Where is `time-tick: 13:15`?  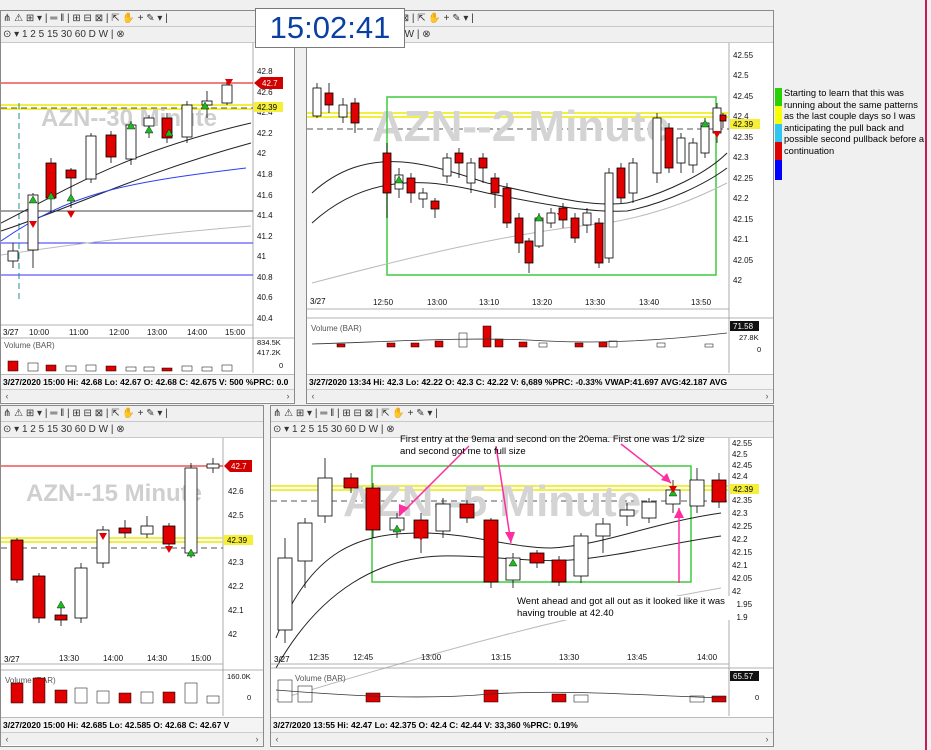 time-tick: 13:15 is located at coordinates (501, 657).